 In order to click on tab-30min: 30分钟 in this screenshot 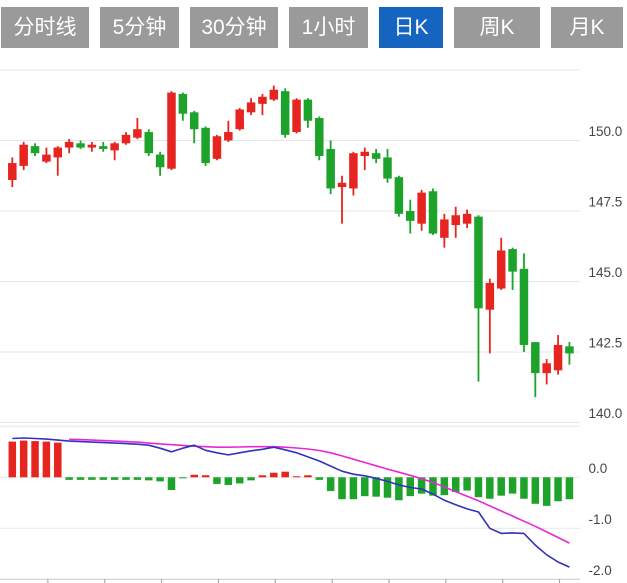, I will do `click(234, 27)`.